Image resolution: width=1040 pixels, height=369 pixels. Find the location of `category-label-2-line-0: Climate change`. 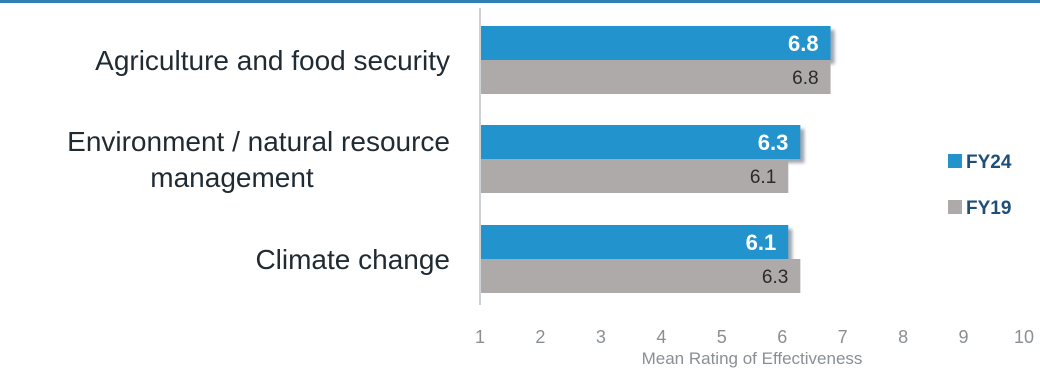

category-label-2-line-0: Climate change is located at coordinates (352, 259).